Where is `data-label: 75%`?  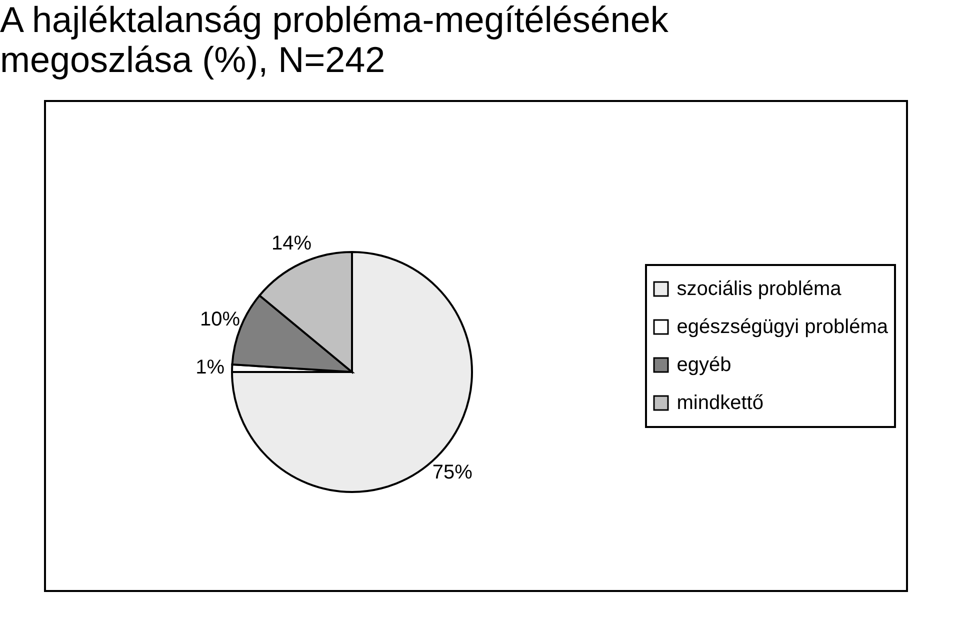
data-label: 75% is located at coordinates (452, 472).